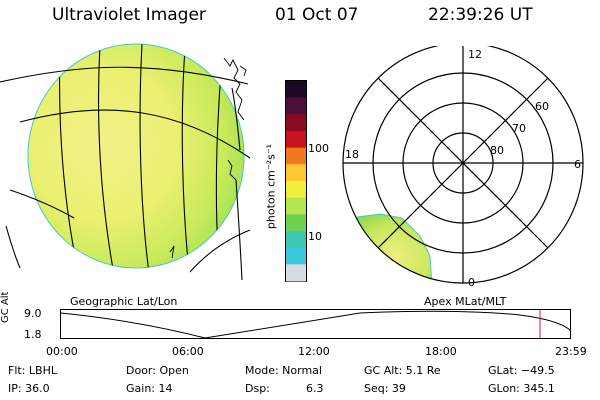 The width and height of the screenshot is (600, 400). Describe the element at coordinates (124, 301) in the screenshot. I see `geographic-caption: Geographic Lat/Lon` at that location.